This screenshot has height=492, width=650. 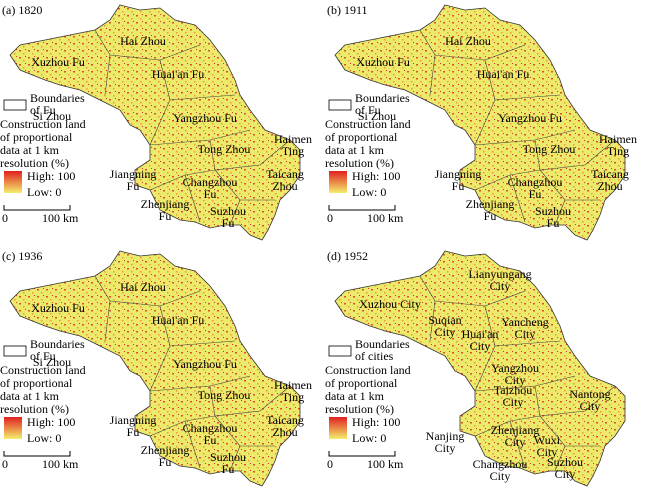 I want to click on region-label: Yangzhou, so click(x=515, y=368).